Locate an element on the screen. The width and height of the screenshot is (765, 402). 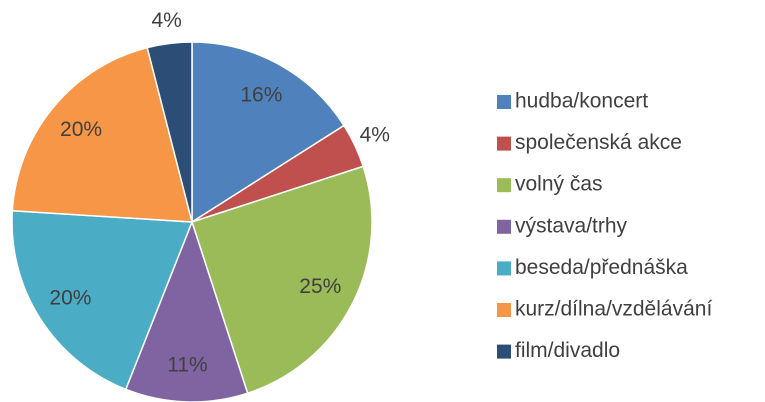
legend-label: společenská akce is located at coordinates (598, 142).